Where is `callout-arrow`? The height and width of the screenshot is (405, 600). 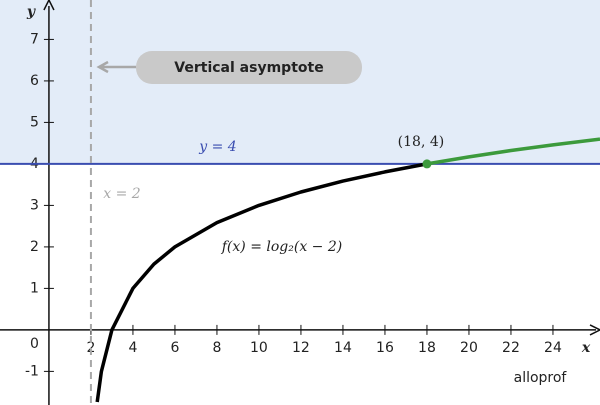 callout-arrow is located at coordinates (116, 67).